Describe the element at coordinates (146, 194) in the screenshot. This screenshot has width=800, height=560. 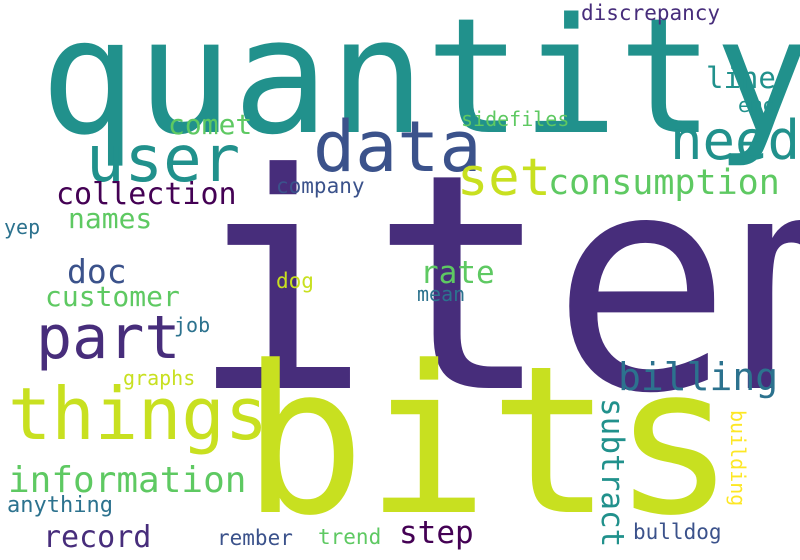
I see `word-collection: collection` at that location.